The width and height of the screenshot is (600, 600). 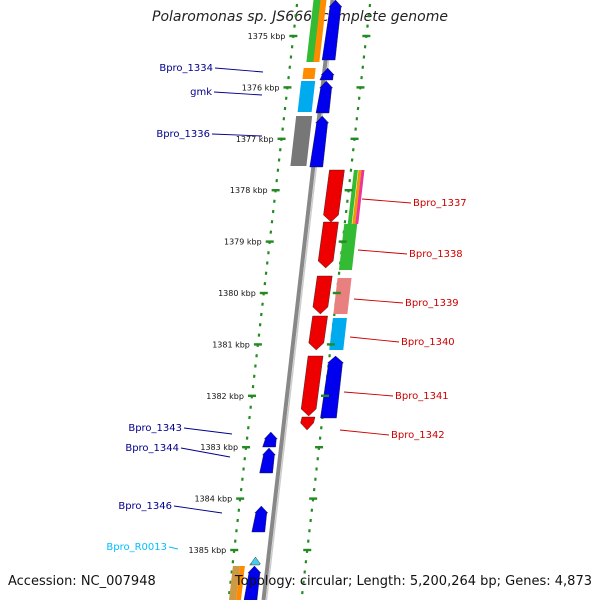 What do you see at coordinates (436, 254) in the screenshot?
I see `gene-label-bpro-1338: Bpro_1338` at bounding box center [436, 254].